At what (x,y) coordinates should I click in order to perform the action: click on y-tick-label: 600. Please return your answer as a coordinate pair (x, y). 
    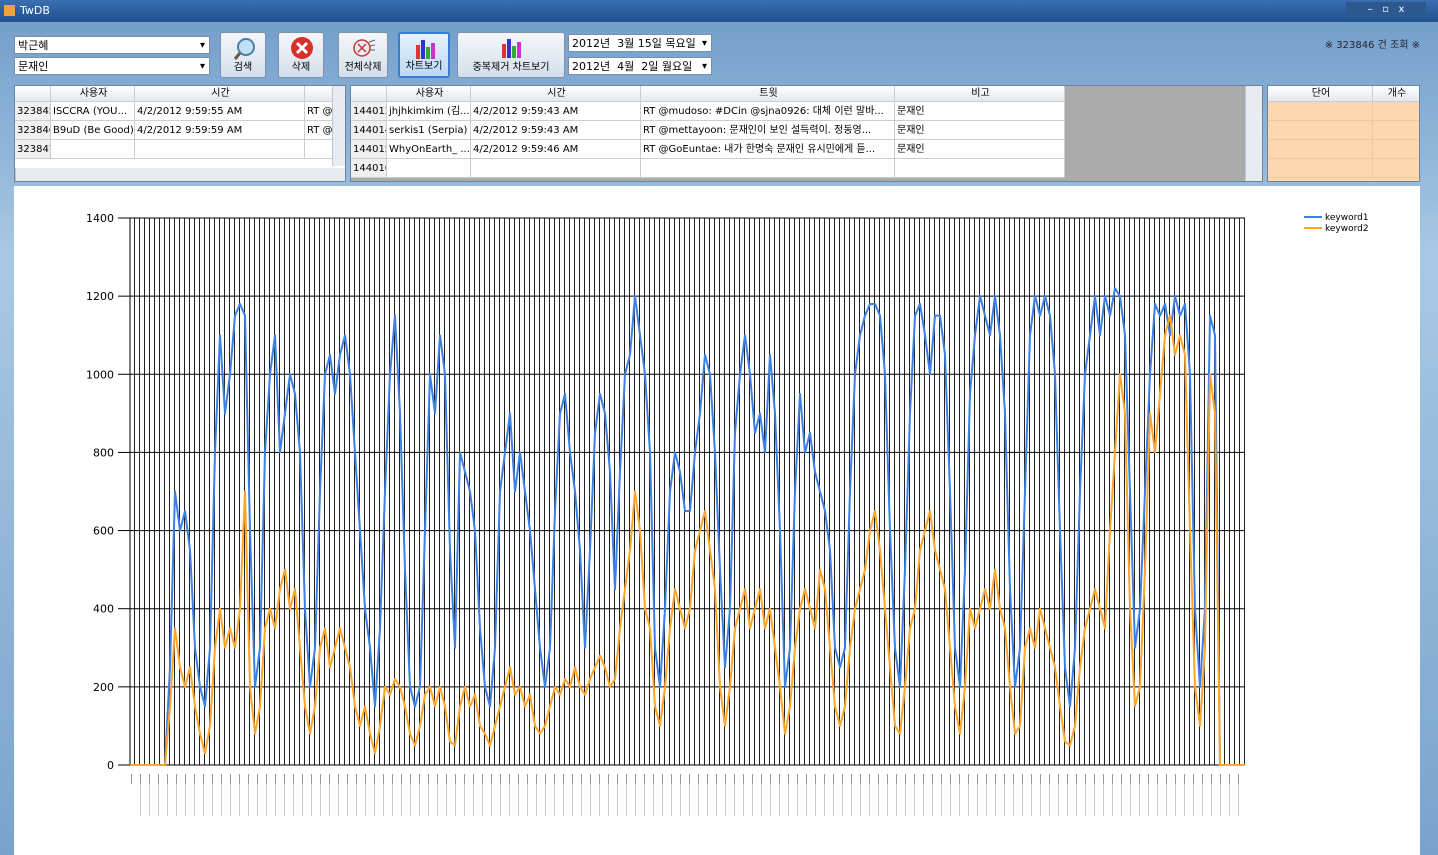
    Looking at the image, I should click on (103, 531).